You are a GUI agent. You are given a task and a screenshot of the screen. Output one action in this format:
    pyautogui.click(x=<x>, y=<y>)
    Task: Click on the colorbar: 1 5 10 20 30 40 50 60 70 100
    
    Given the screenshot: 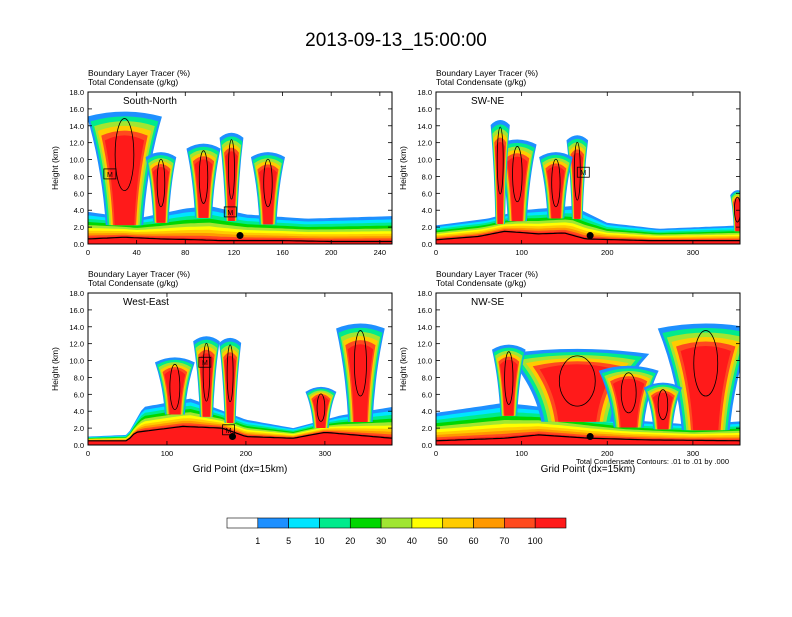 What is the action you would take?
    pyautogui.click(x=396, y=531)
    